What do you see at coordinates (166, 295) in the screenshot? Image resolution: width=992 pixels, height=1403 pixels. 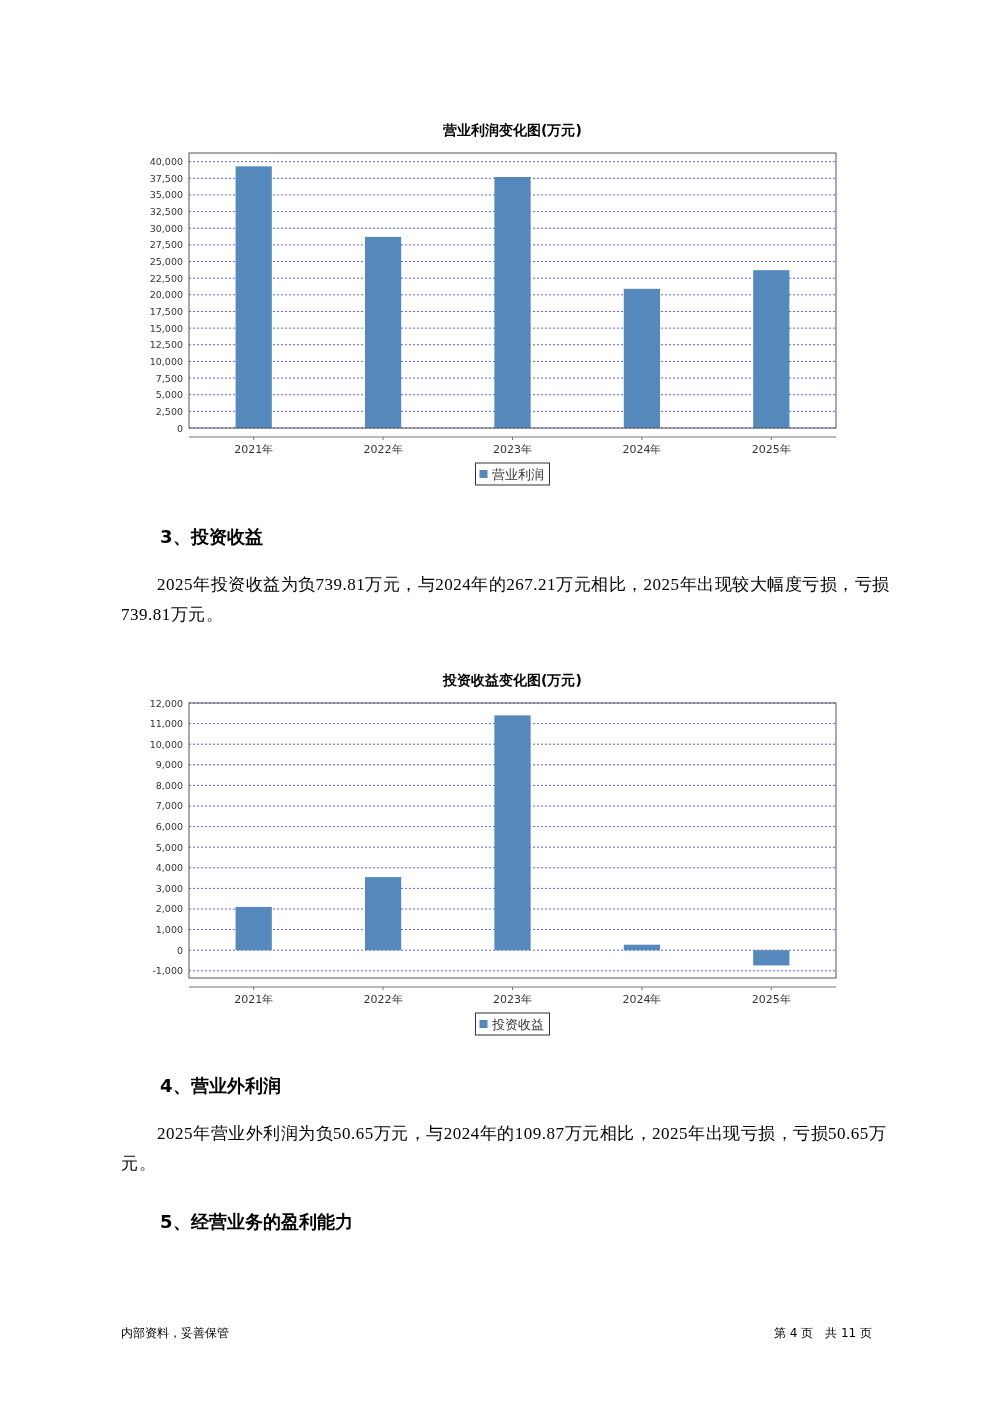 I see `y-tick-label: 20,000` at bounding box center [166, 295].